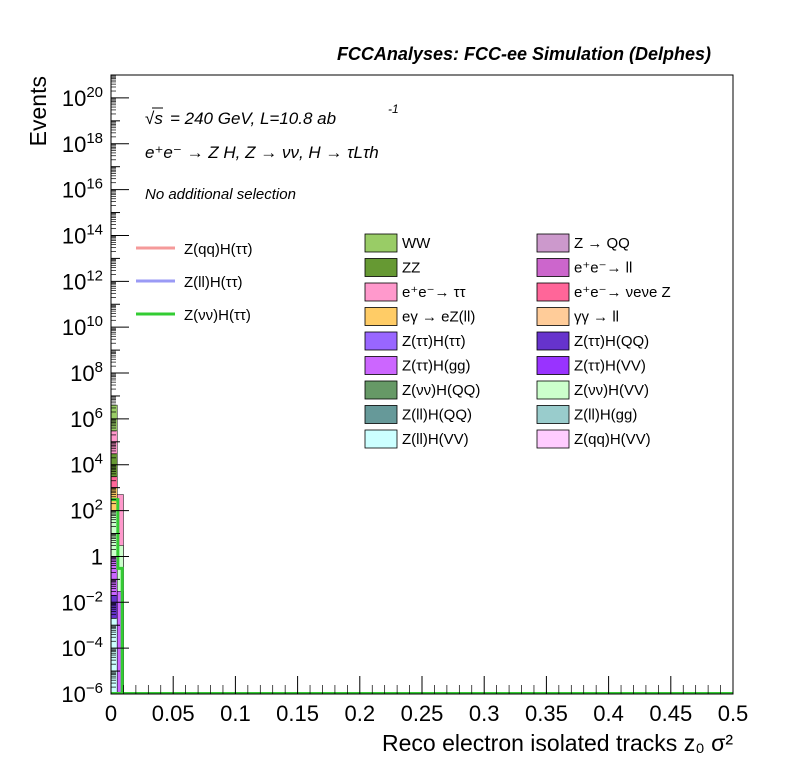 The height and width of the screenshot is (772, 796). I want to click on y-tick-label-4: 10², so click(86, 510).